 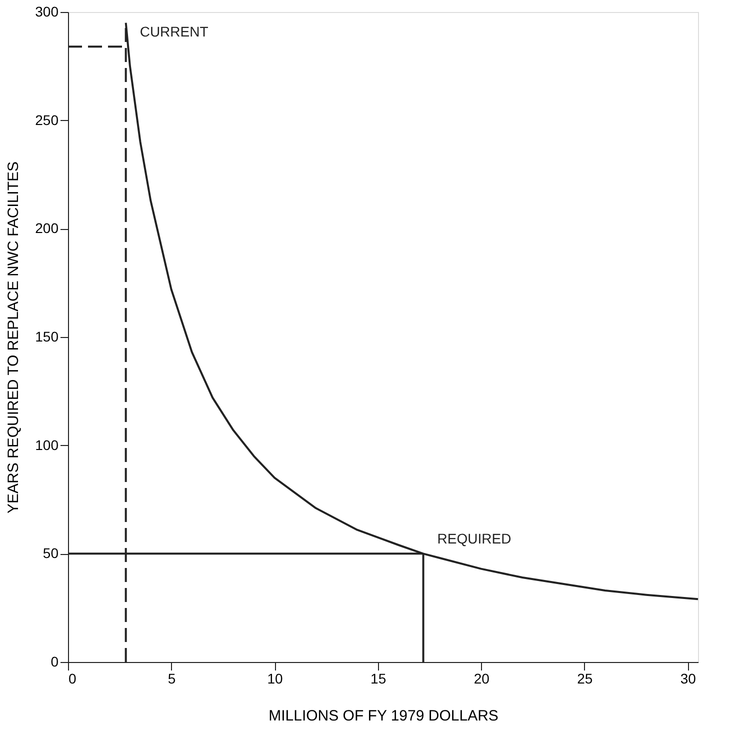 What do you see at coordinates (72, 678) in the screenshot?
I see `x-tick-label: 0` at bounding box center [72, 678].